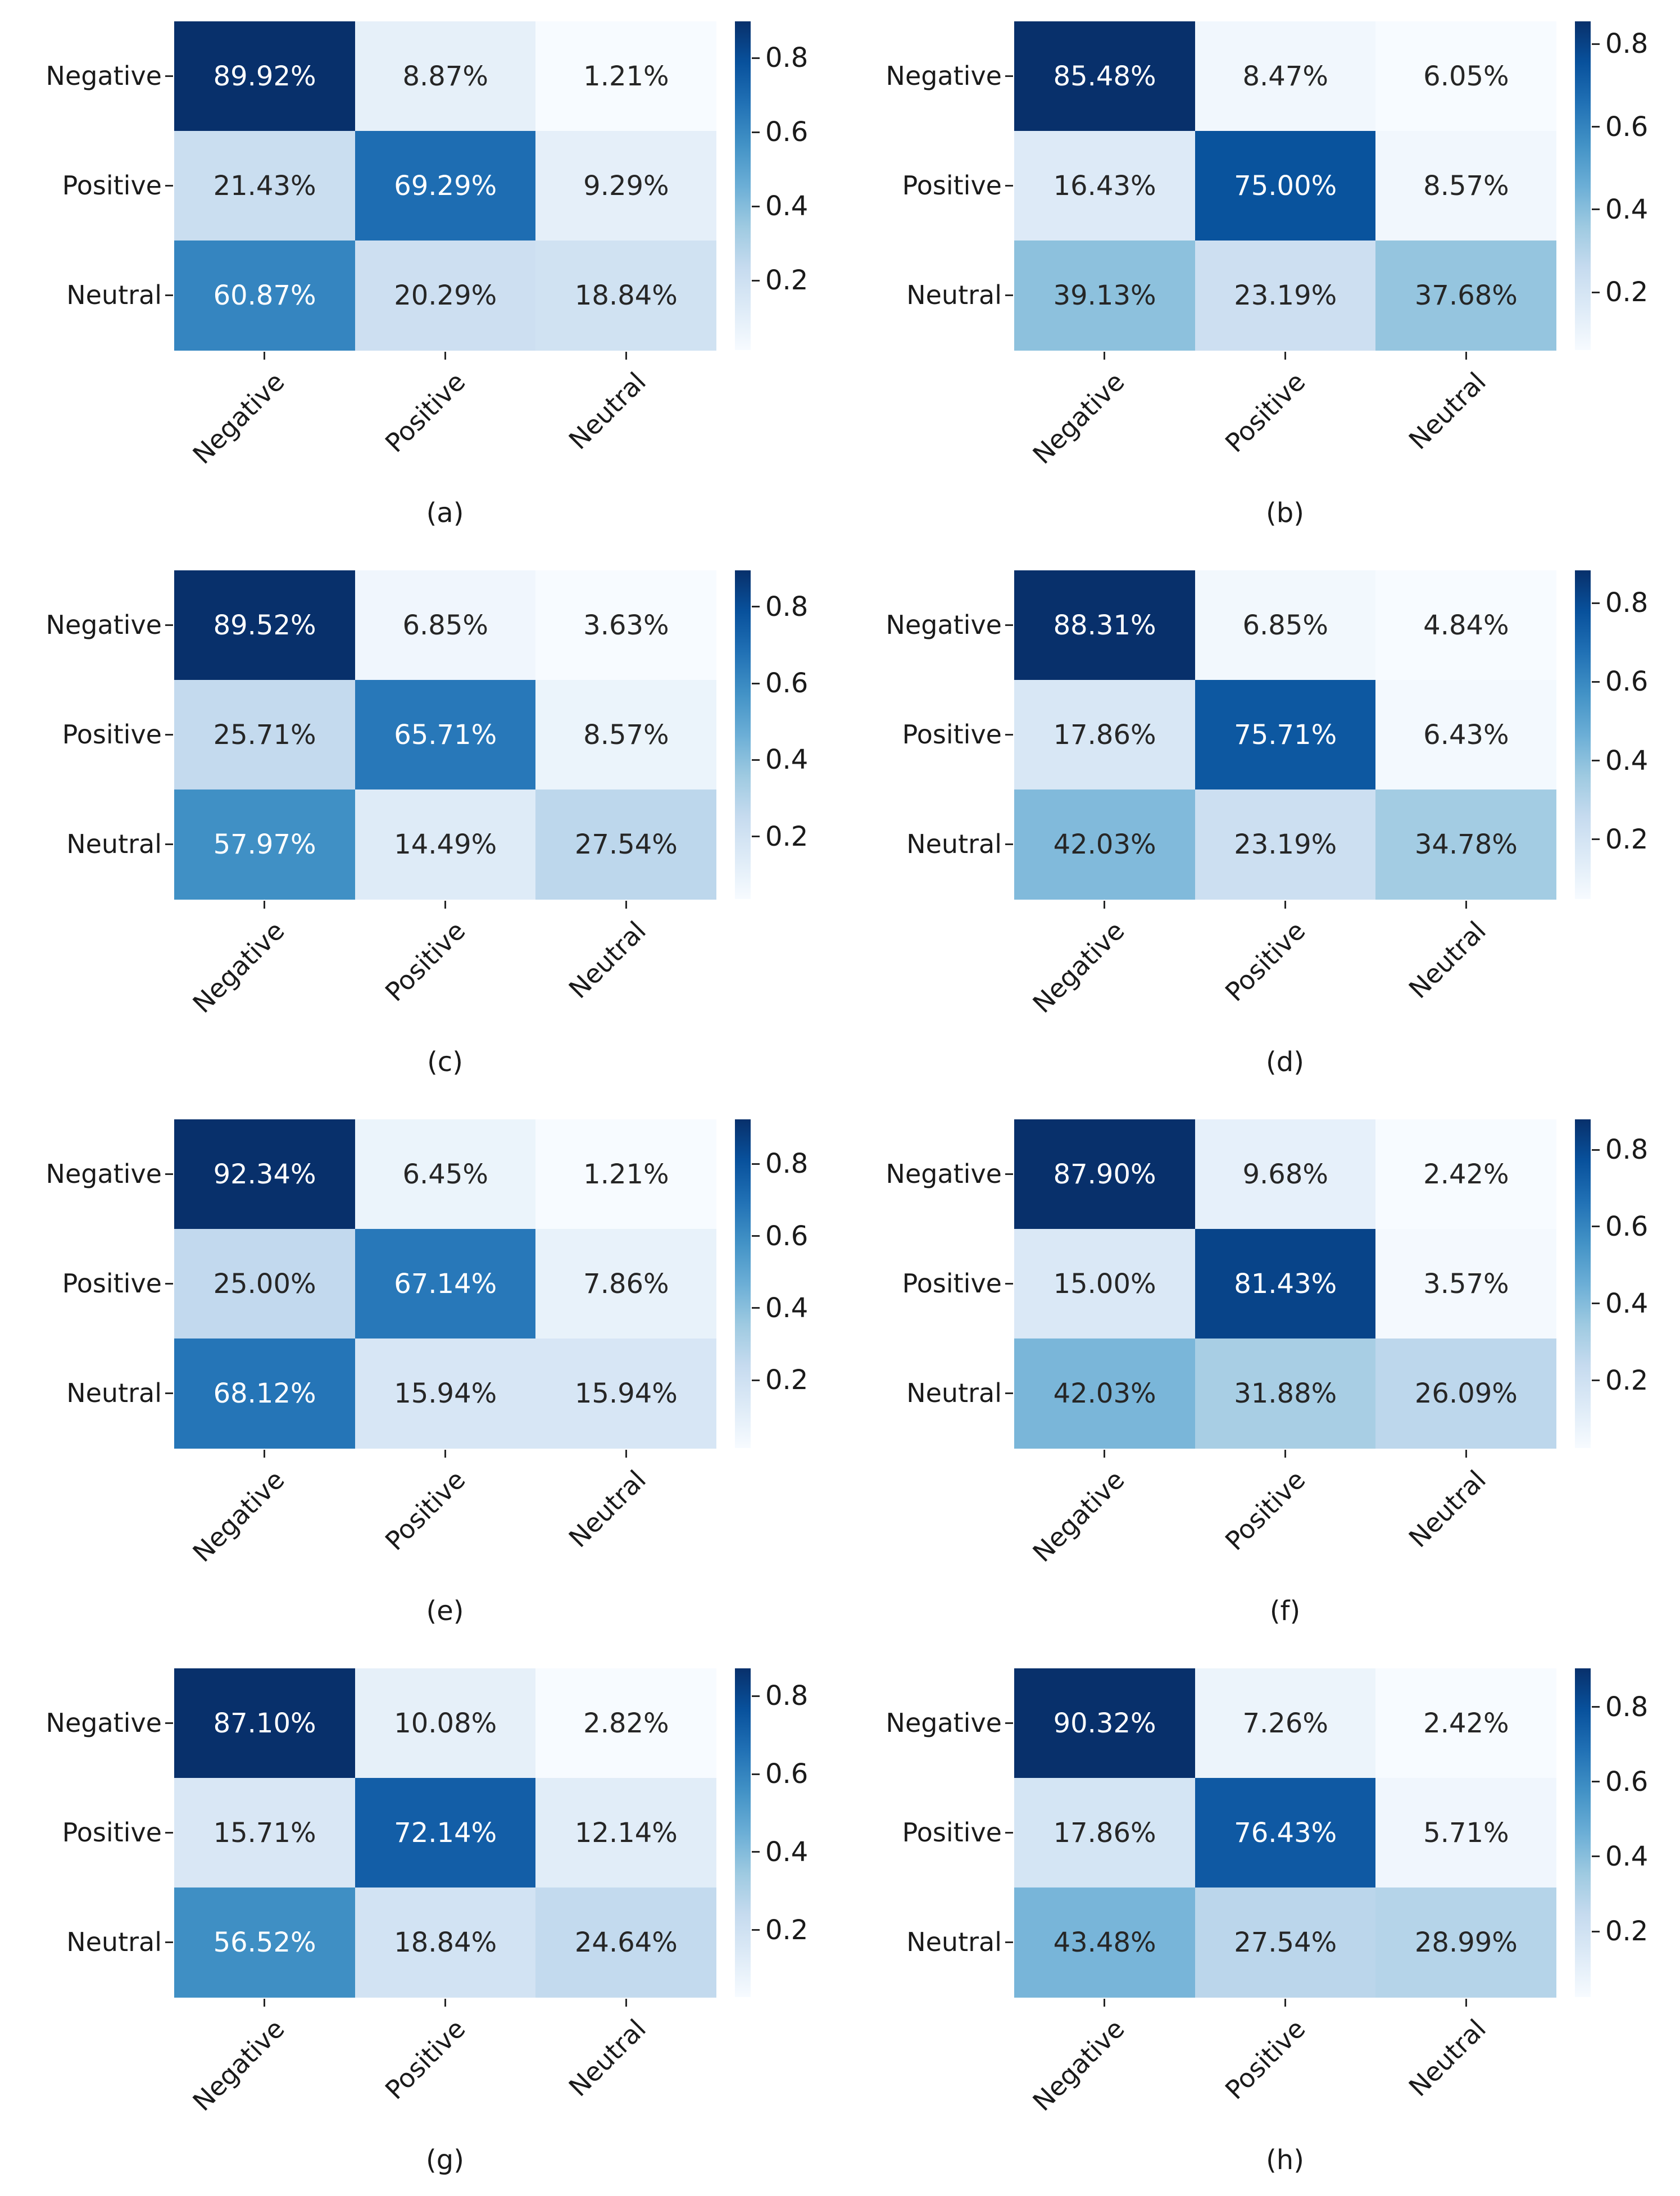  I want to click on heatmap-cell: 3.63%, so click(626, 625).